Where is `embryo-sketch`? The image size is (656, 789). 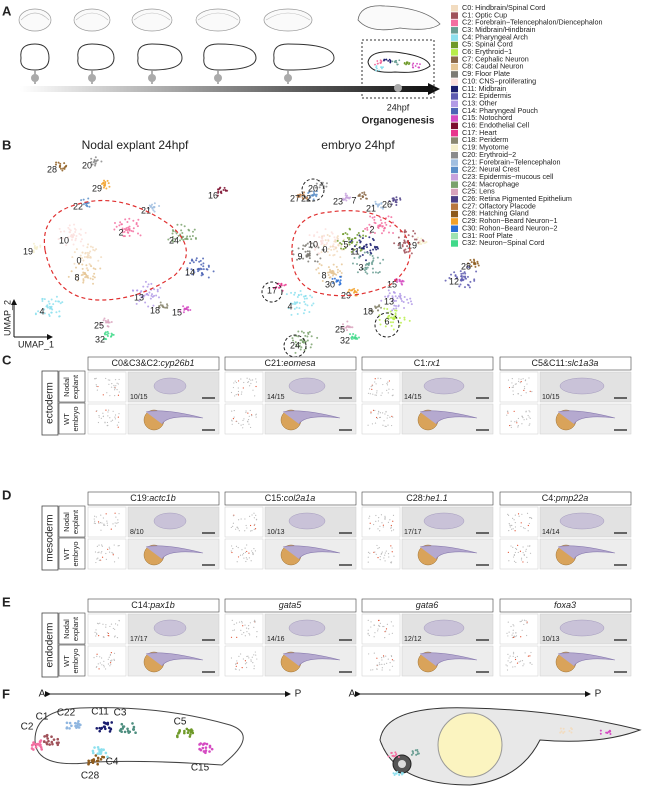
embryo-sketch is located at coordinates (152, 16).